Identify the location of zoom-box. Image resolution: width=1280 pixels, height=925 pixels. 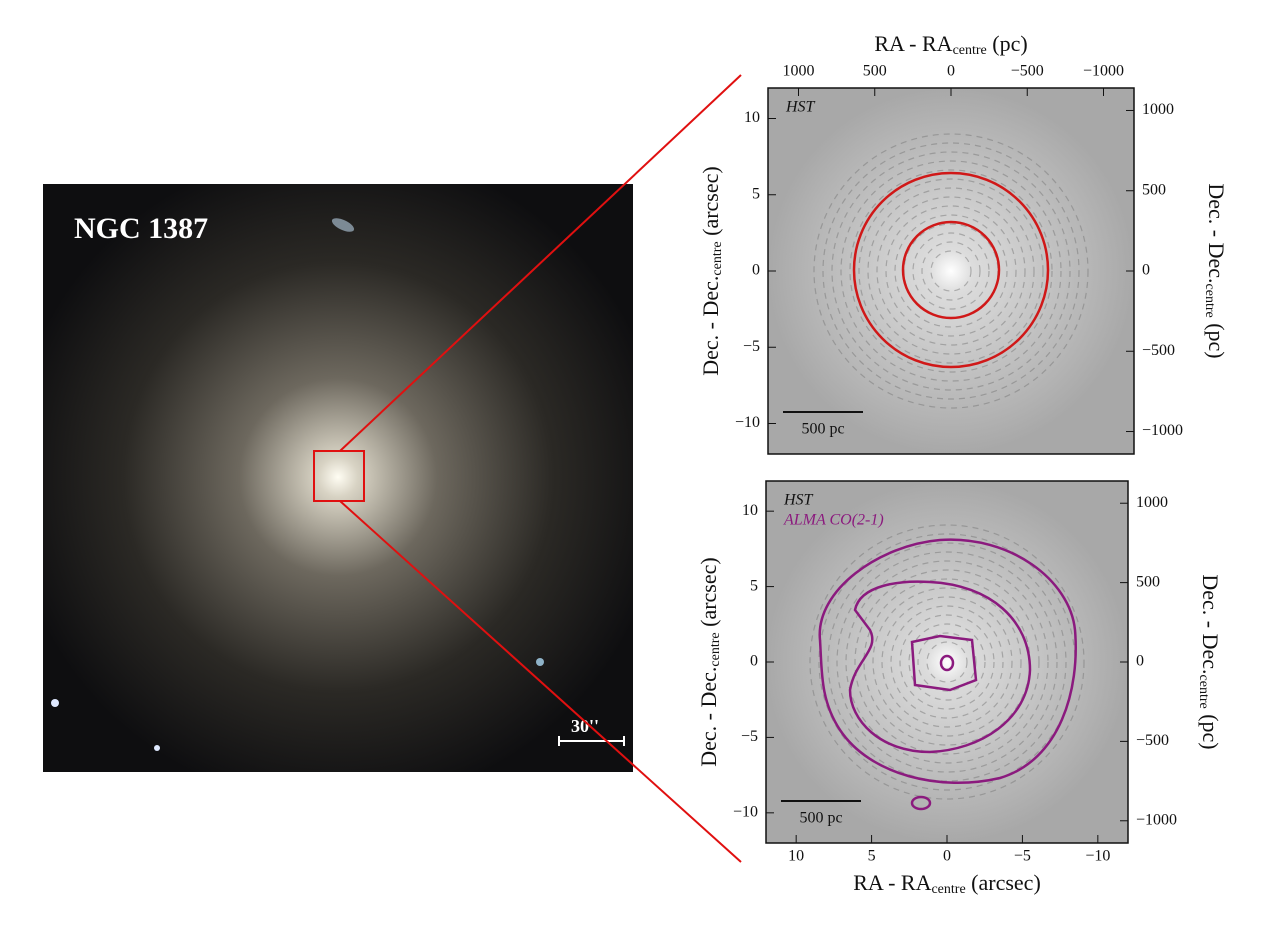
(339, 476).